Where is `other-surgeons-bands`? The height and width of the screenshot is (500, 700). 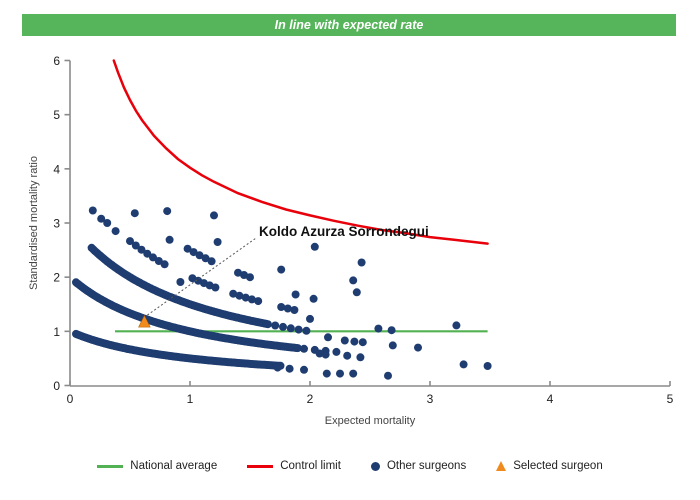 other-surgeons-bands is located at coordinates (206, 303).